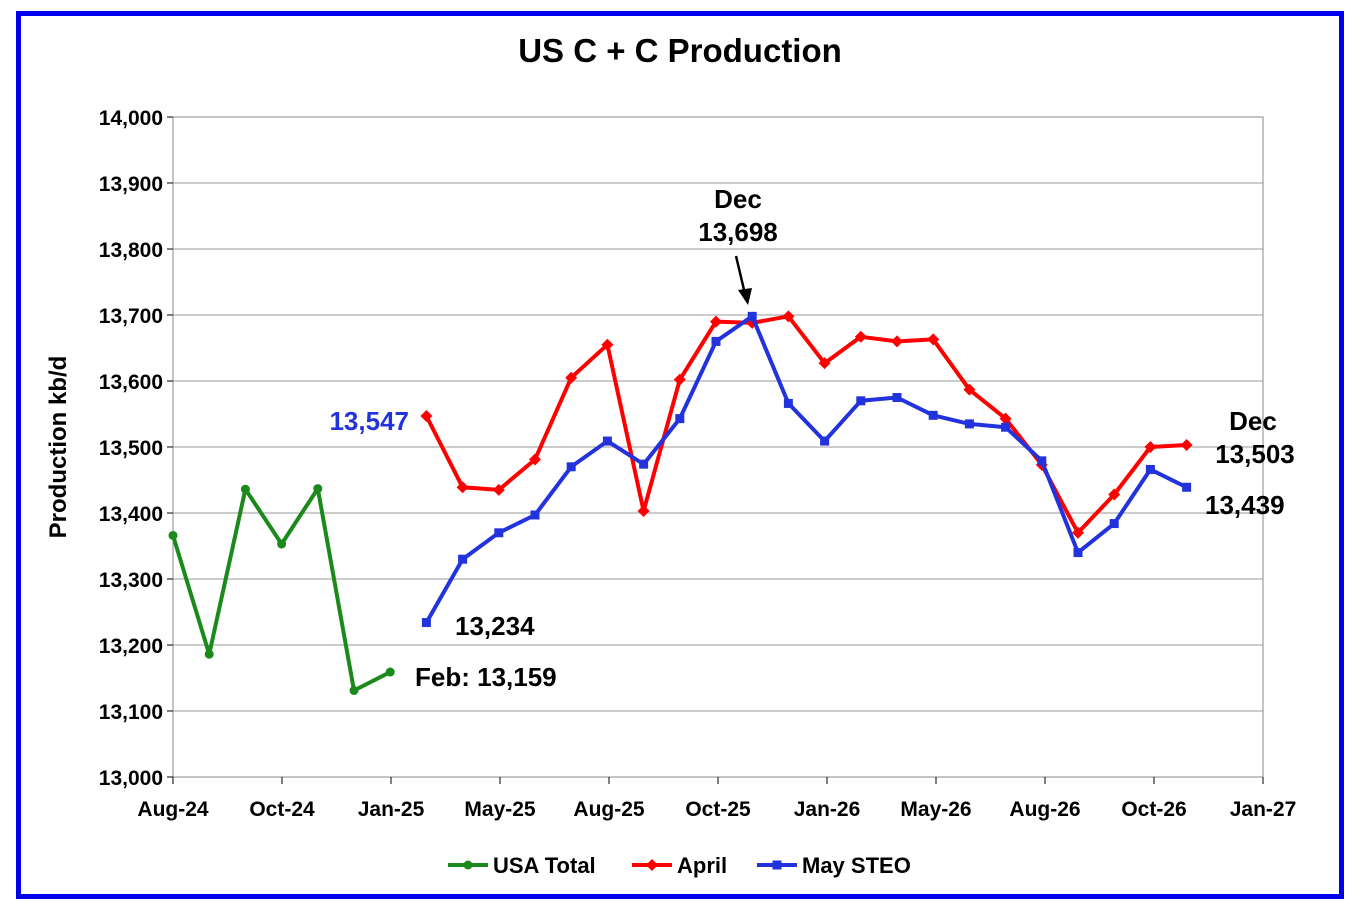 The image size is (1360, 914). What do you see at coordinates (856, 865) in the screenshot?
I see `legend-label-may-steo: May STEO` at bounding box center [856, 865].